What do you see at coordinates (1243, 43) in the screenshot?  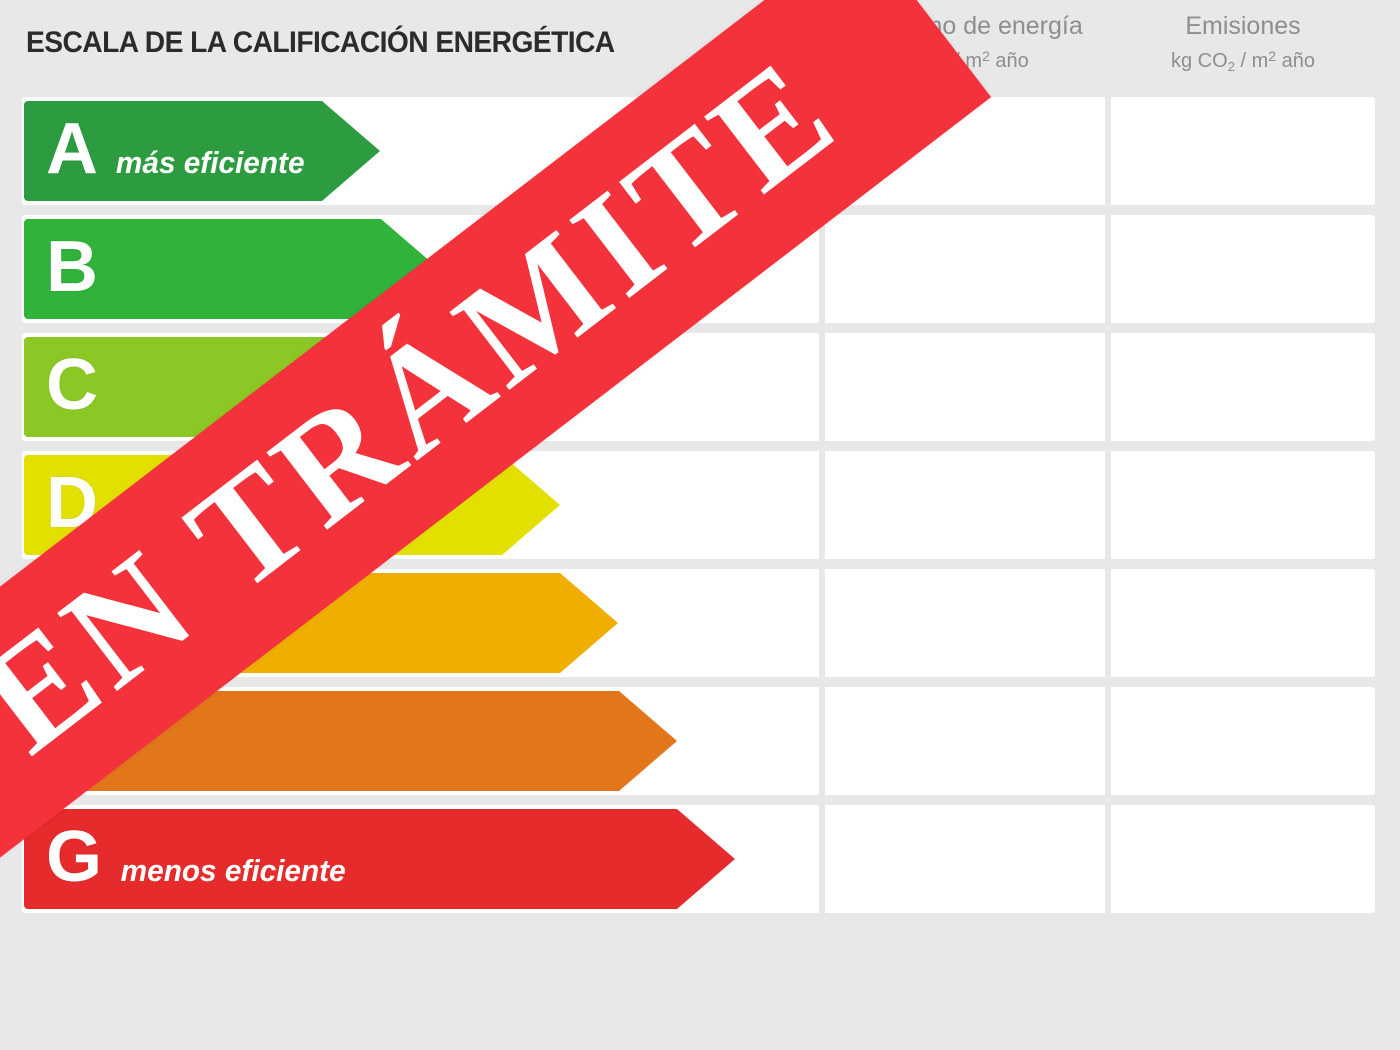 I see `column-header-emisiones: Emisiones kg CO2 / m2 año` at bounding box center [1243, 43].